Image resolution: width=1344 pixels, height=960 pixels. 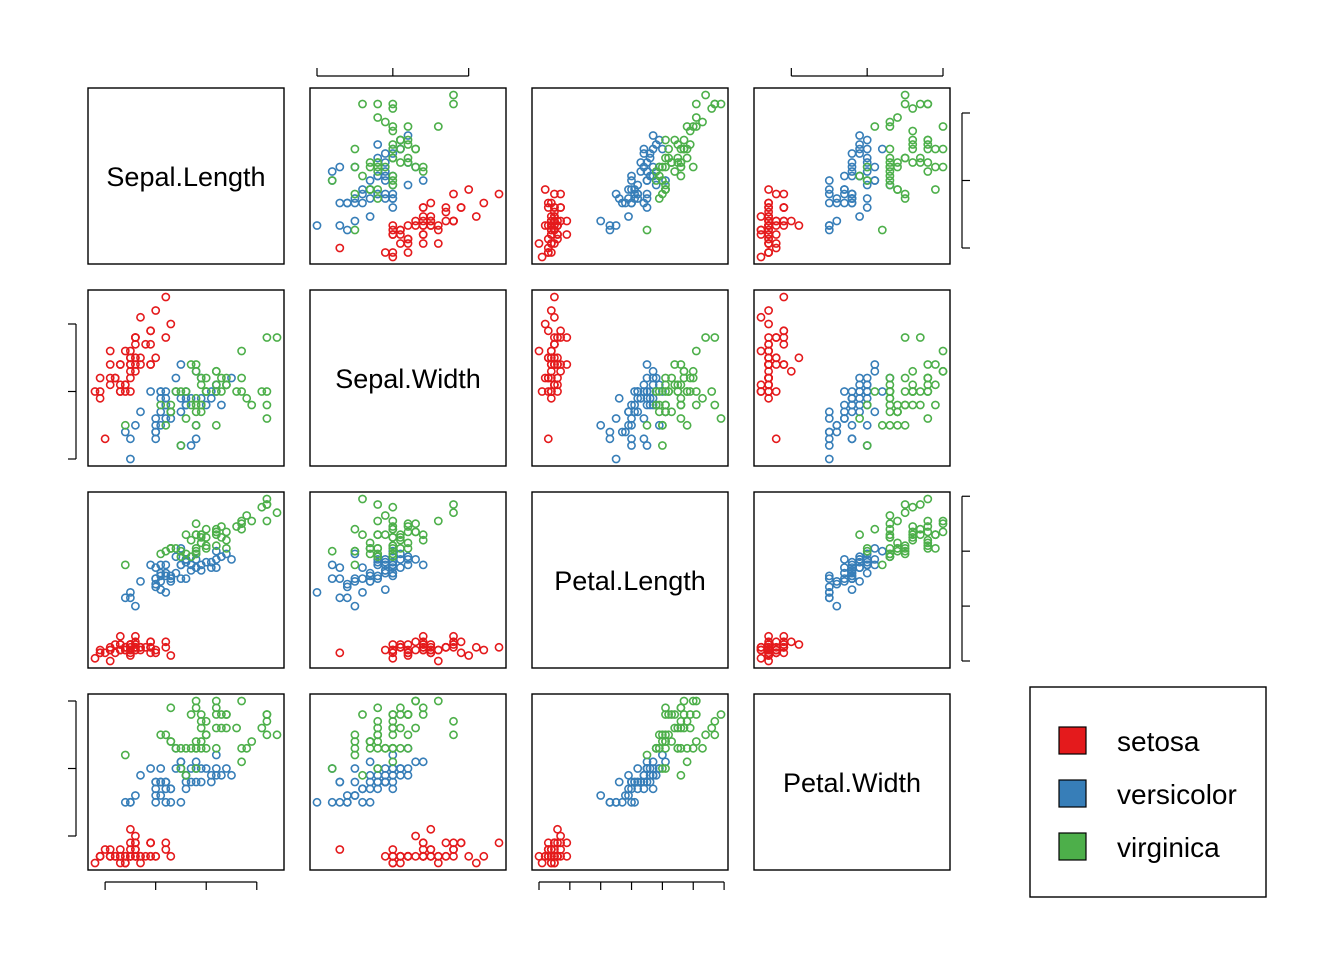 I want to click on panel-sepal-length-vs-petal-width, so click(x=852, y=176).